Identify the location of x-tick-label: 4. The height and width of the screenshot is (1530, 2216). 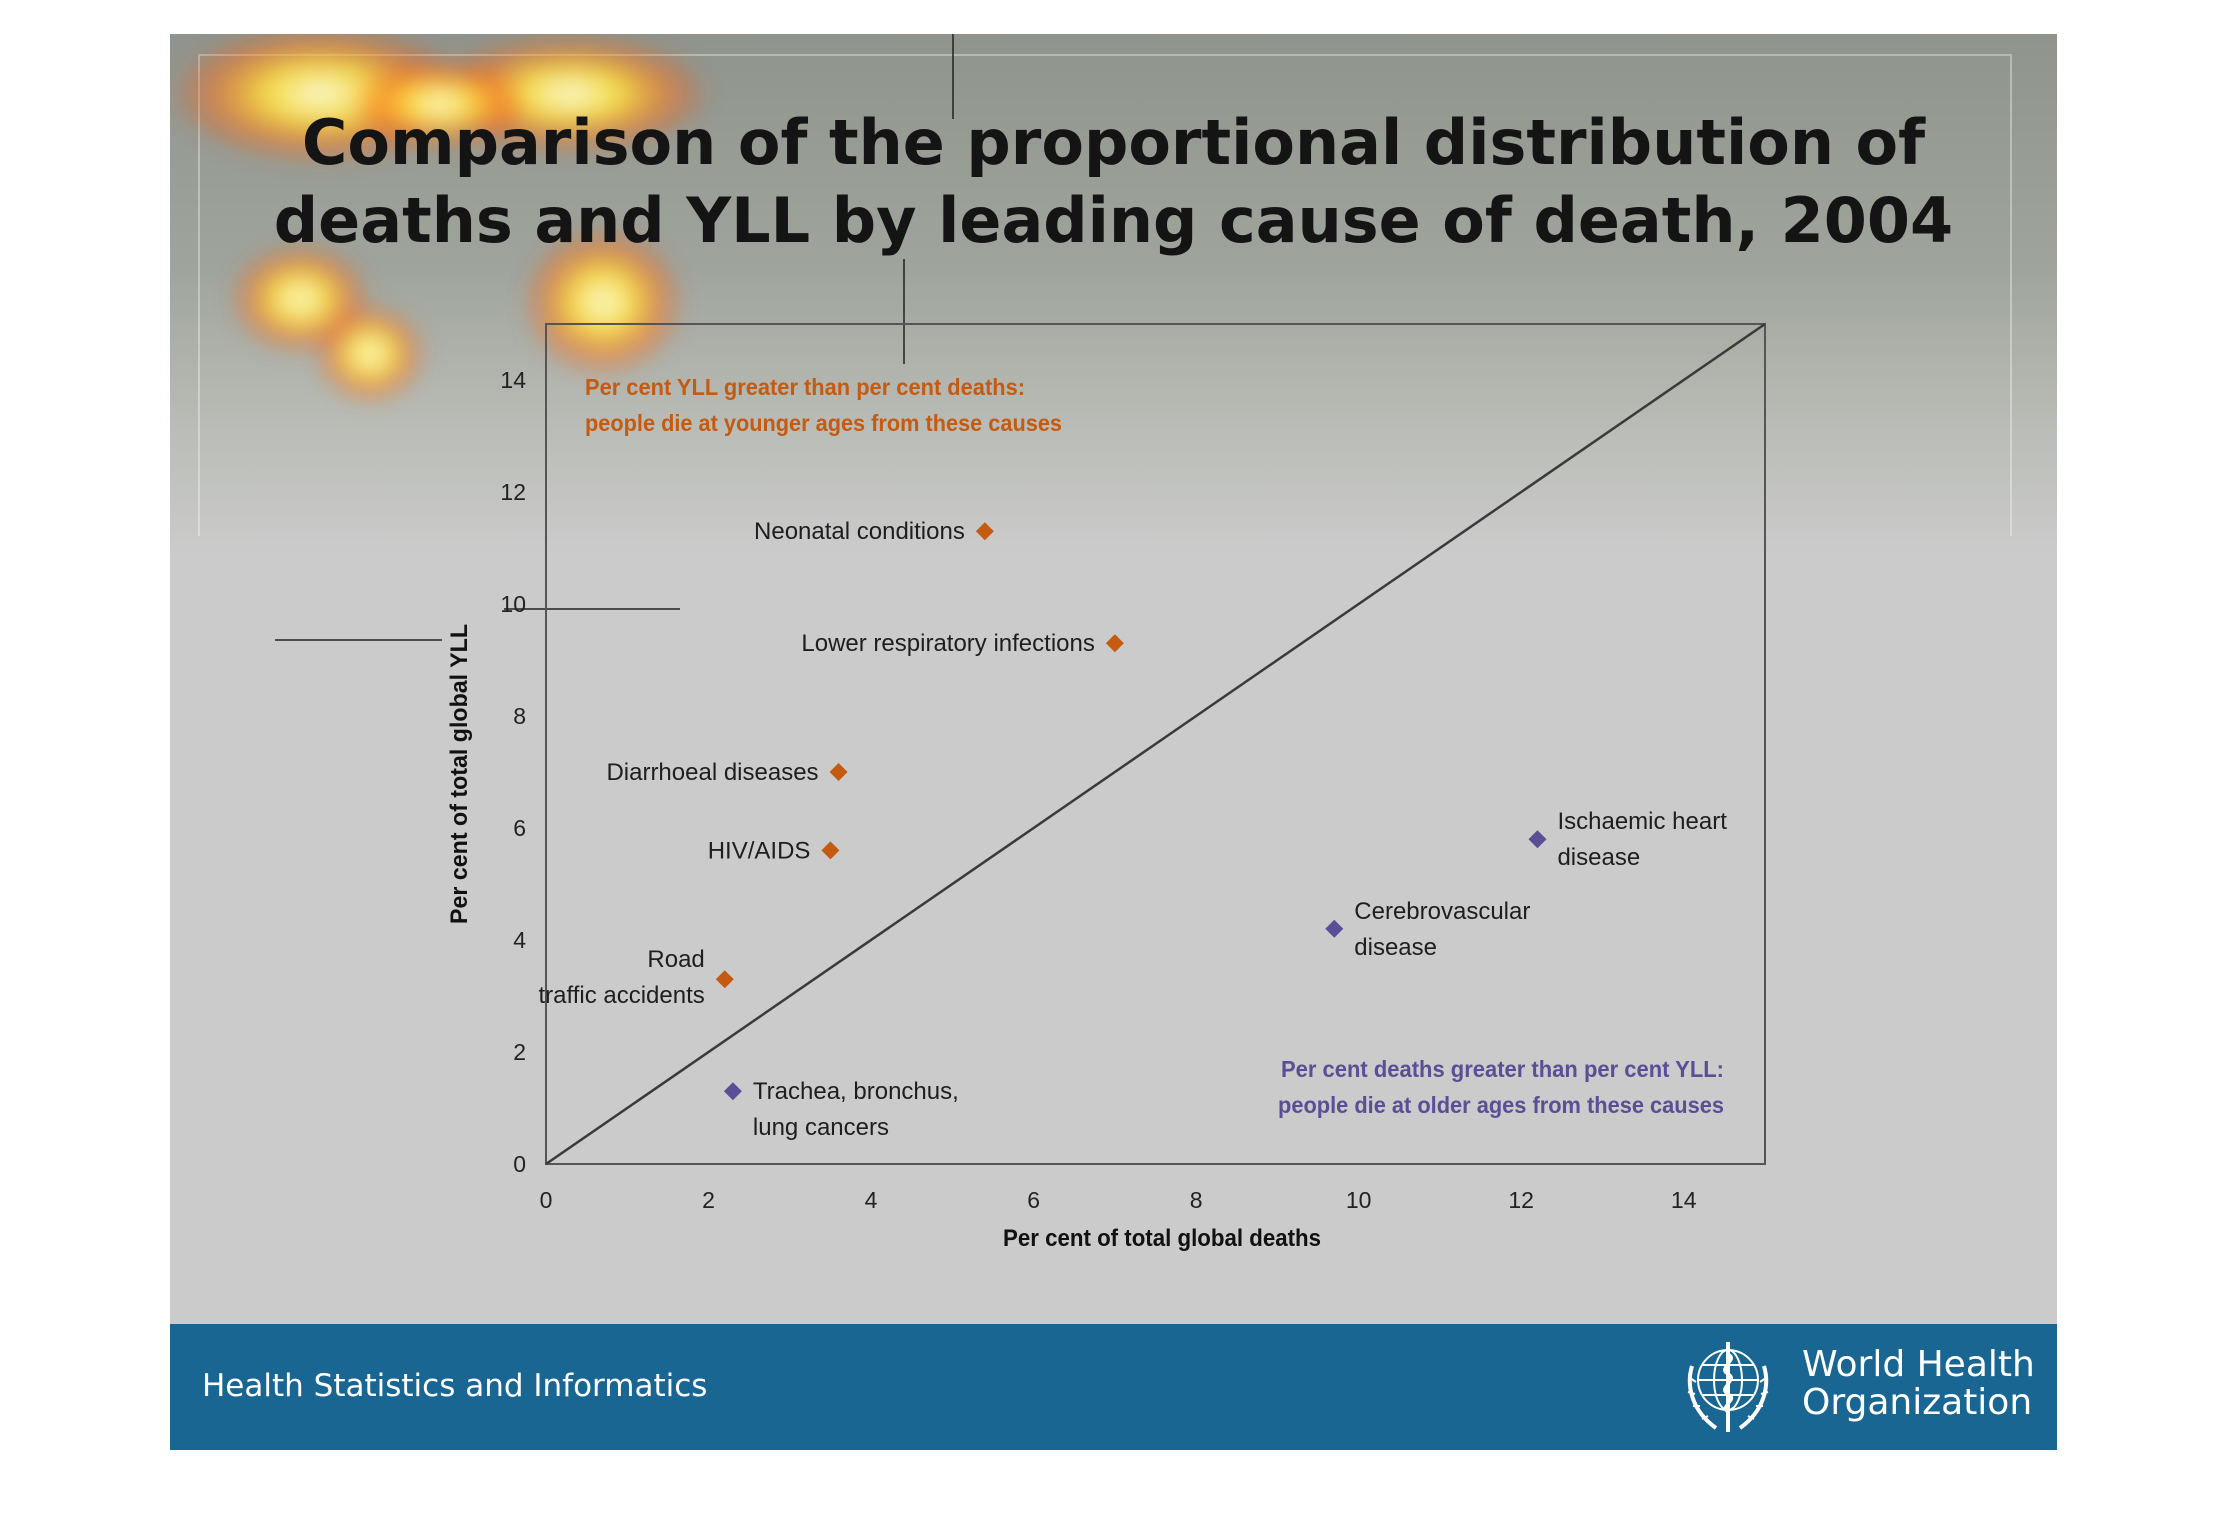
(871, 1200).